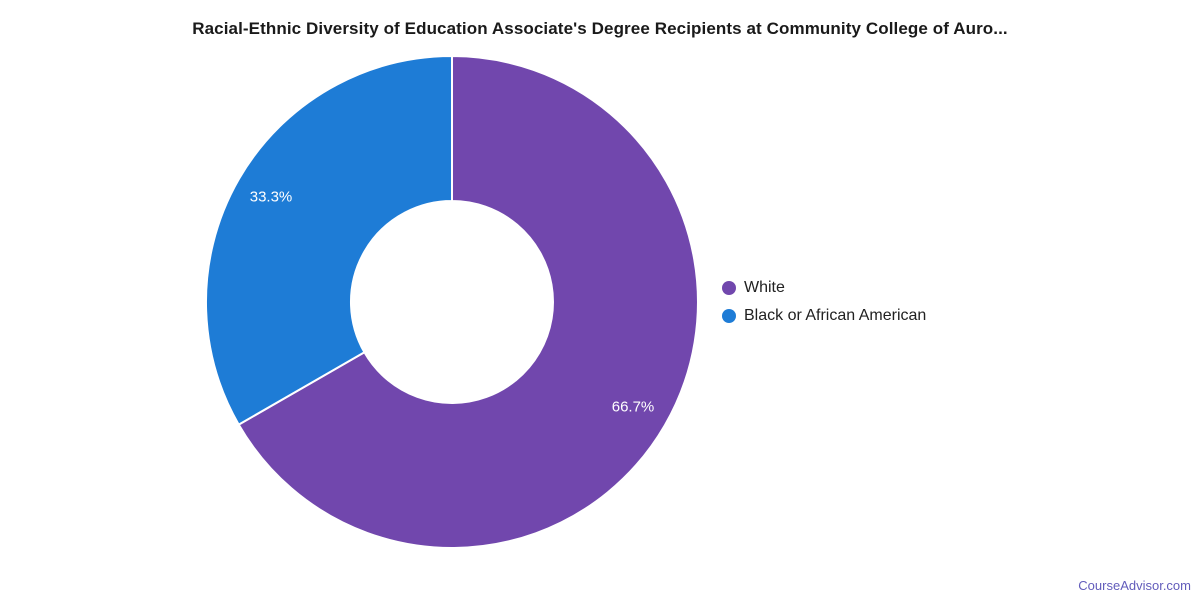  What do you see at coordinates (729, 316) in the screenshot?
I see `legend-dot-black-or-african-american` at bounding box center [729, 316].